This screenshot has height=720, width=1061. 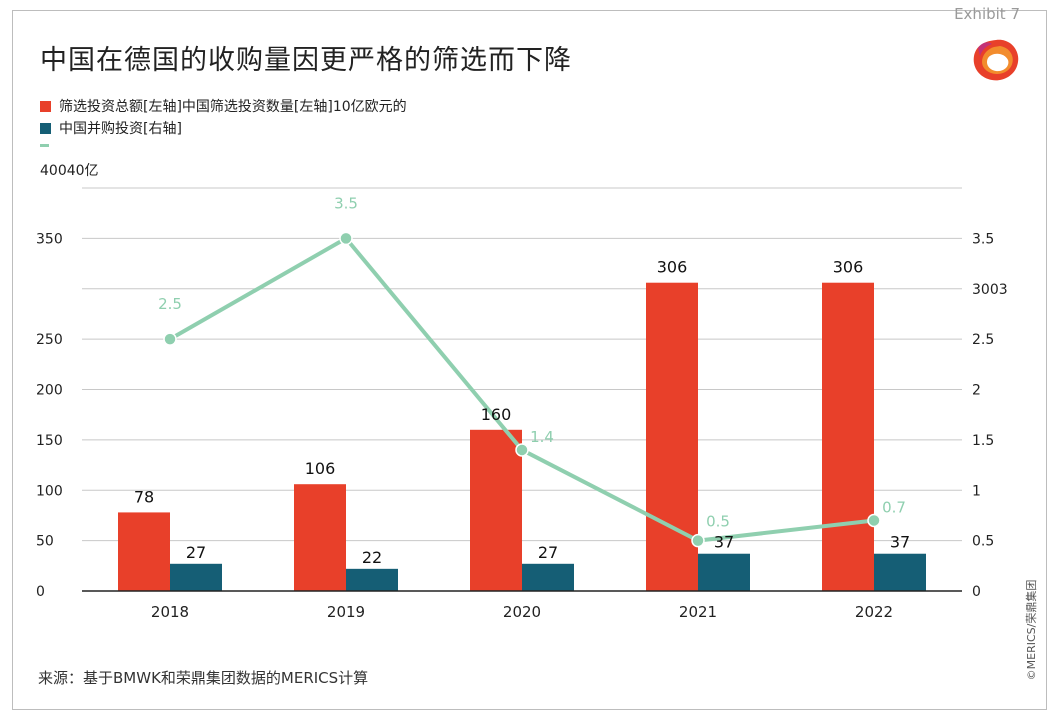 What do you see at coordinates (718, 522) in the screenshot?
I see `line-label: 0.5` at bounding box center [718, 522].